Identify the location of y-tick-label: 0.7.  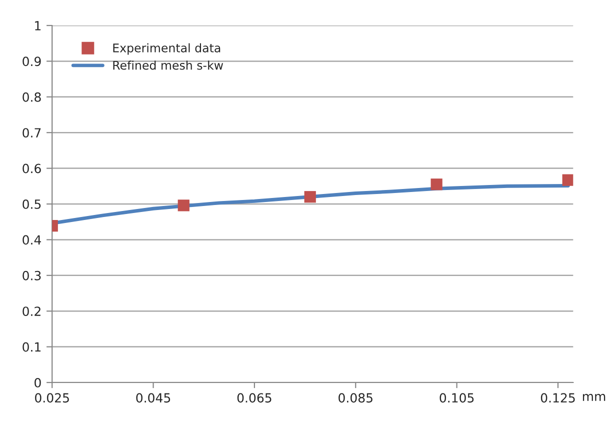
(31, 133).